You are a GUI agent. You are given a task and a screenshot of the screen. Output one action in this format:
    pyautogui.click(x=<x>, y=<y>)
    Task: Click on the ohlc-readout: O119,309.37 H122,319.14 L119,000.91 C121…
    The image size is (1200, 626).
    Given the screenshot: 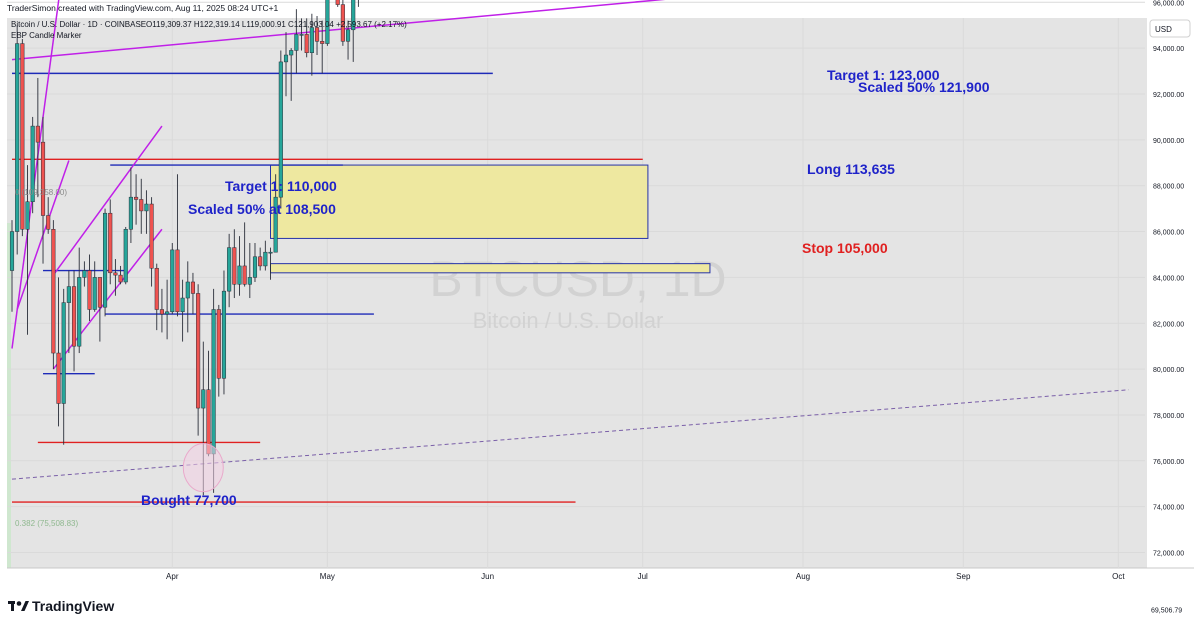 What is the action you would take?
    pyautogui.click(x=276, y=24)
    